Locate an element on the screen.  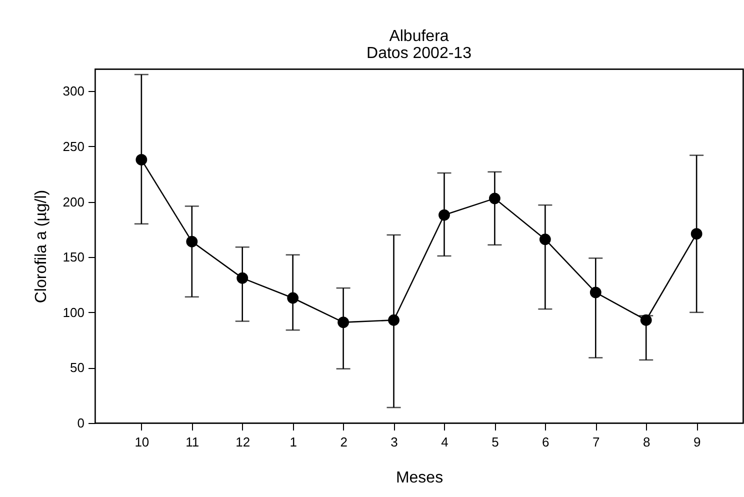
x-tick-label: 7 is located at coordinates (596, 442).